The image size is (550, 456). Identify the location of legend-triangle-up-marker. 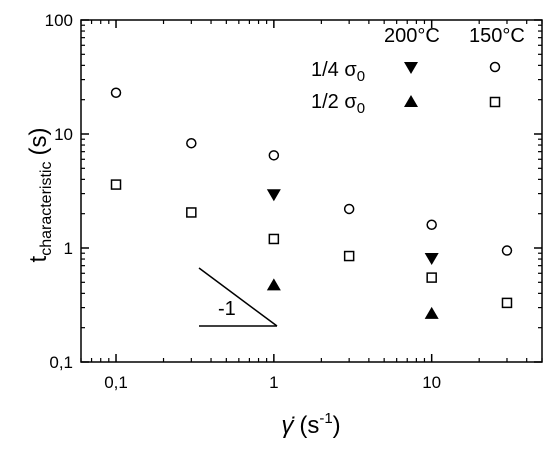
(411, 101).